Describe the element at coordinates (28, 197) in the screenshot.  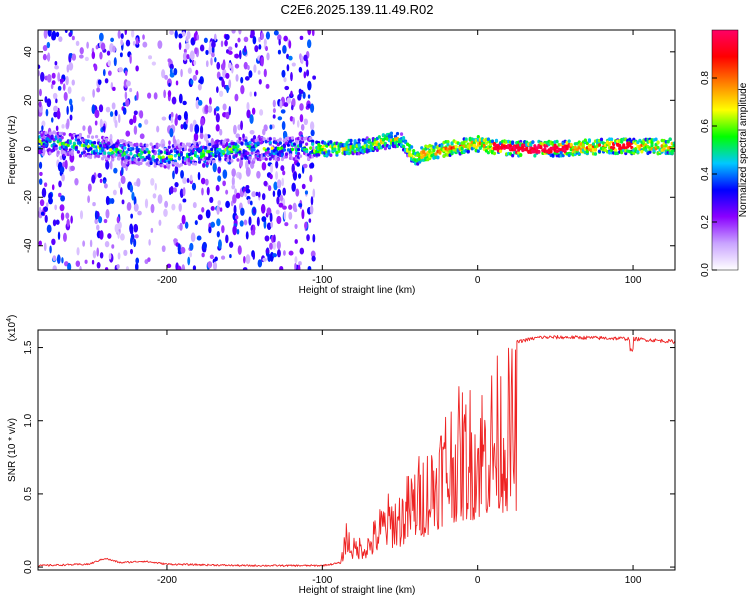
I see `spectrogram-ytick-label: -20` at that location.